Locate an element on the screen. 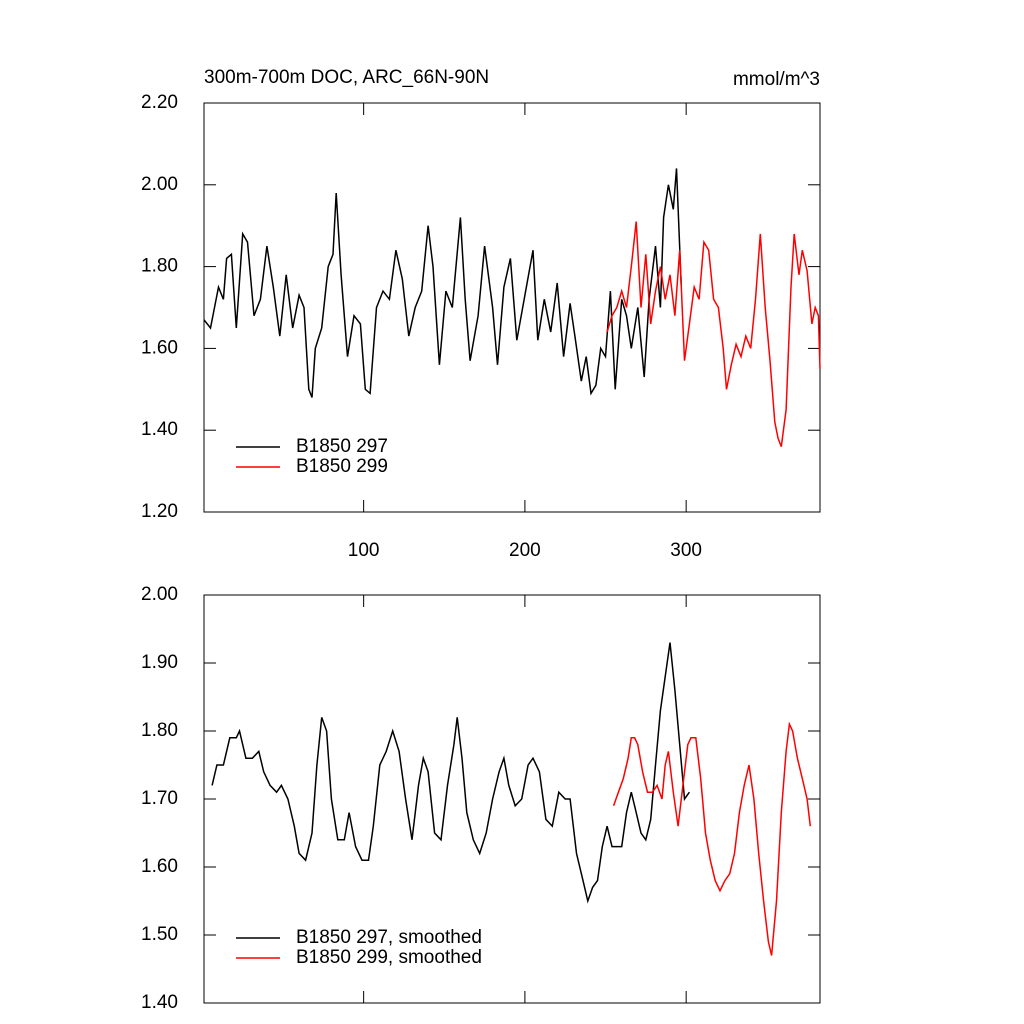 The width and height of the screenshot is (1024, 1024). legend-label: B1850 299 is located at coordinates (342, 466).